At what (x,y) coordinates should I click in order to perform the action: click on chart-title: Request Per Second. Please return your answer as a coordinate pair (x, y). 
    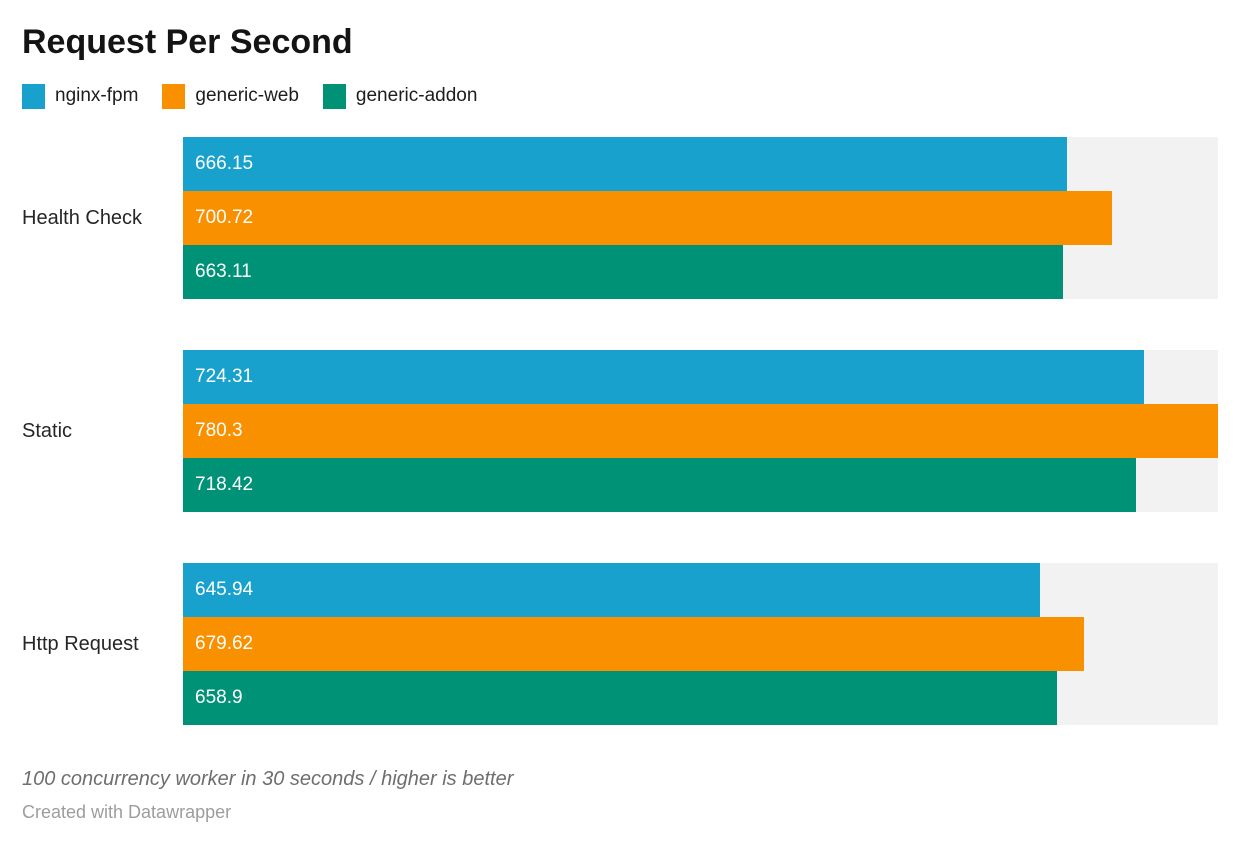
    Looking at the image, I should click on (187, 42).